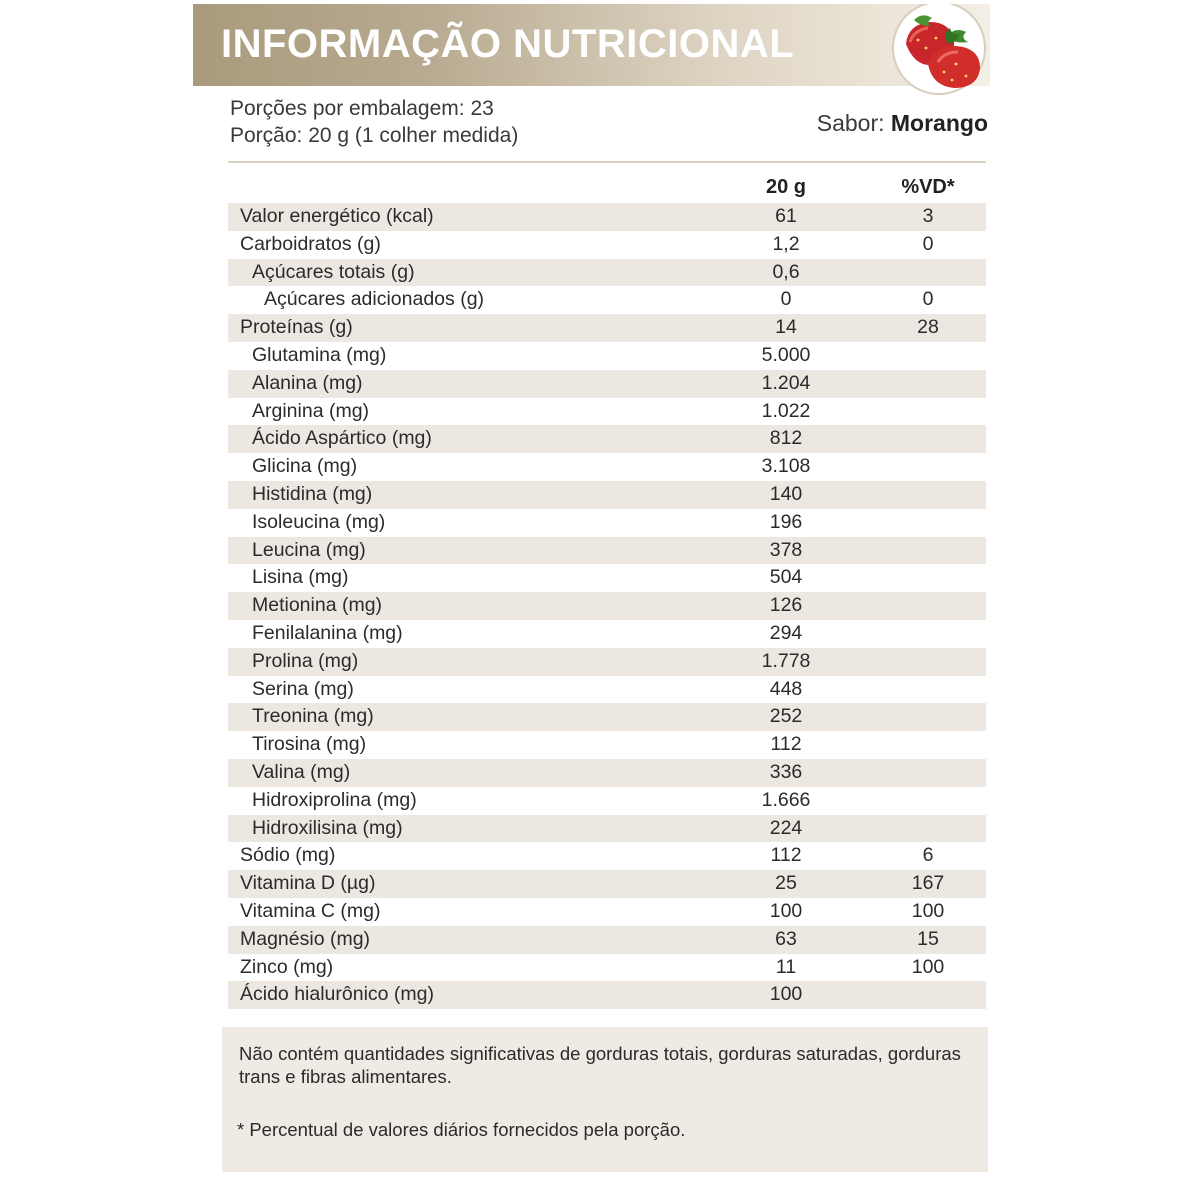  What do you see at coordinates (607, 690) in the screenshot?
I see `table-row: Serina (mg) 448` at bounding box center [607, 690].